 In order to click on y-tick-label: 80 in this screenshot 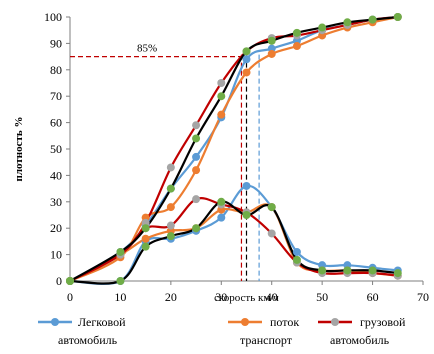, I will do `click(56, 70)`.